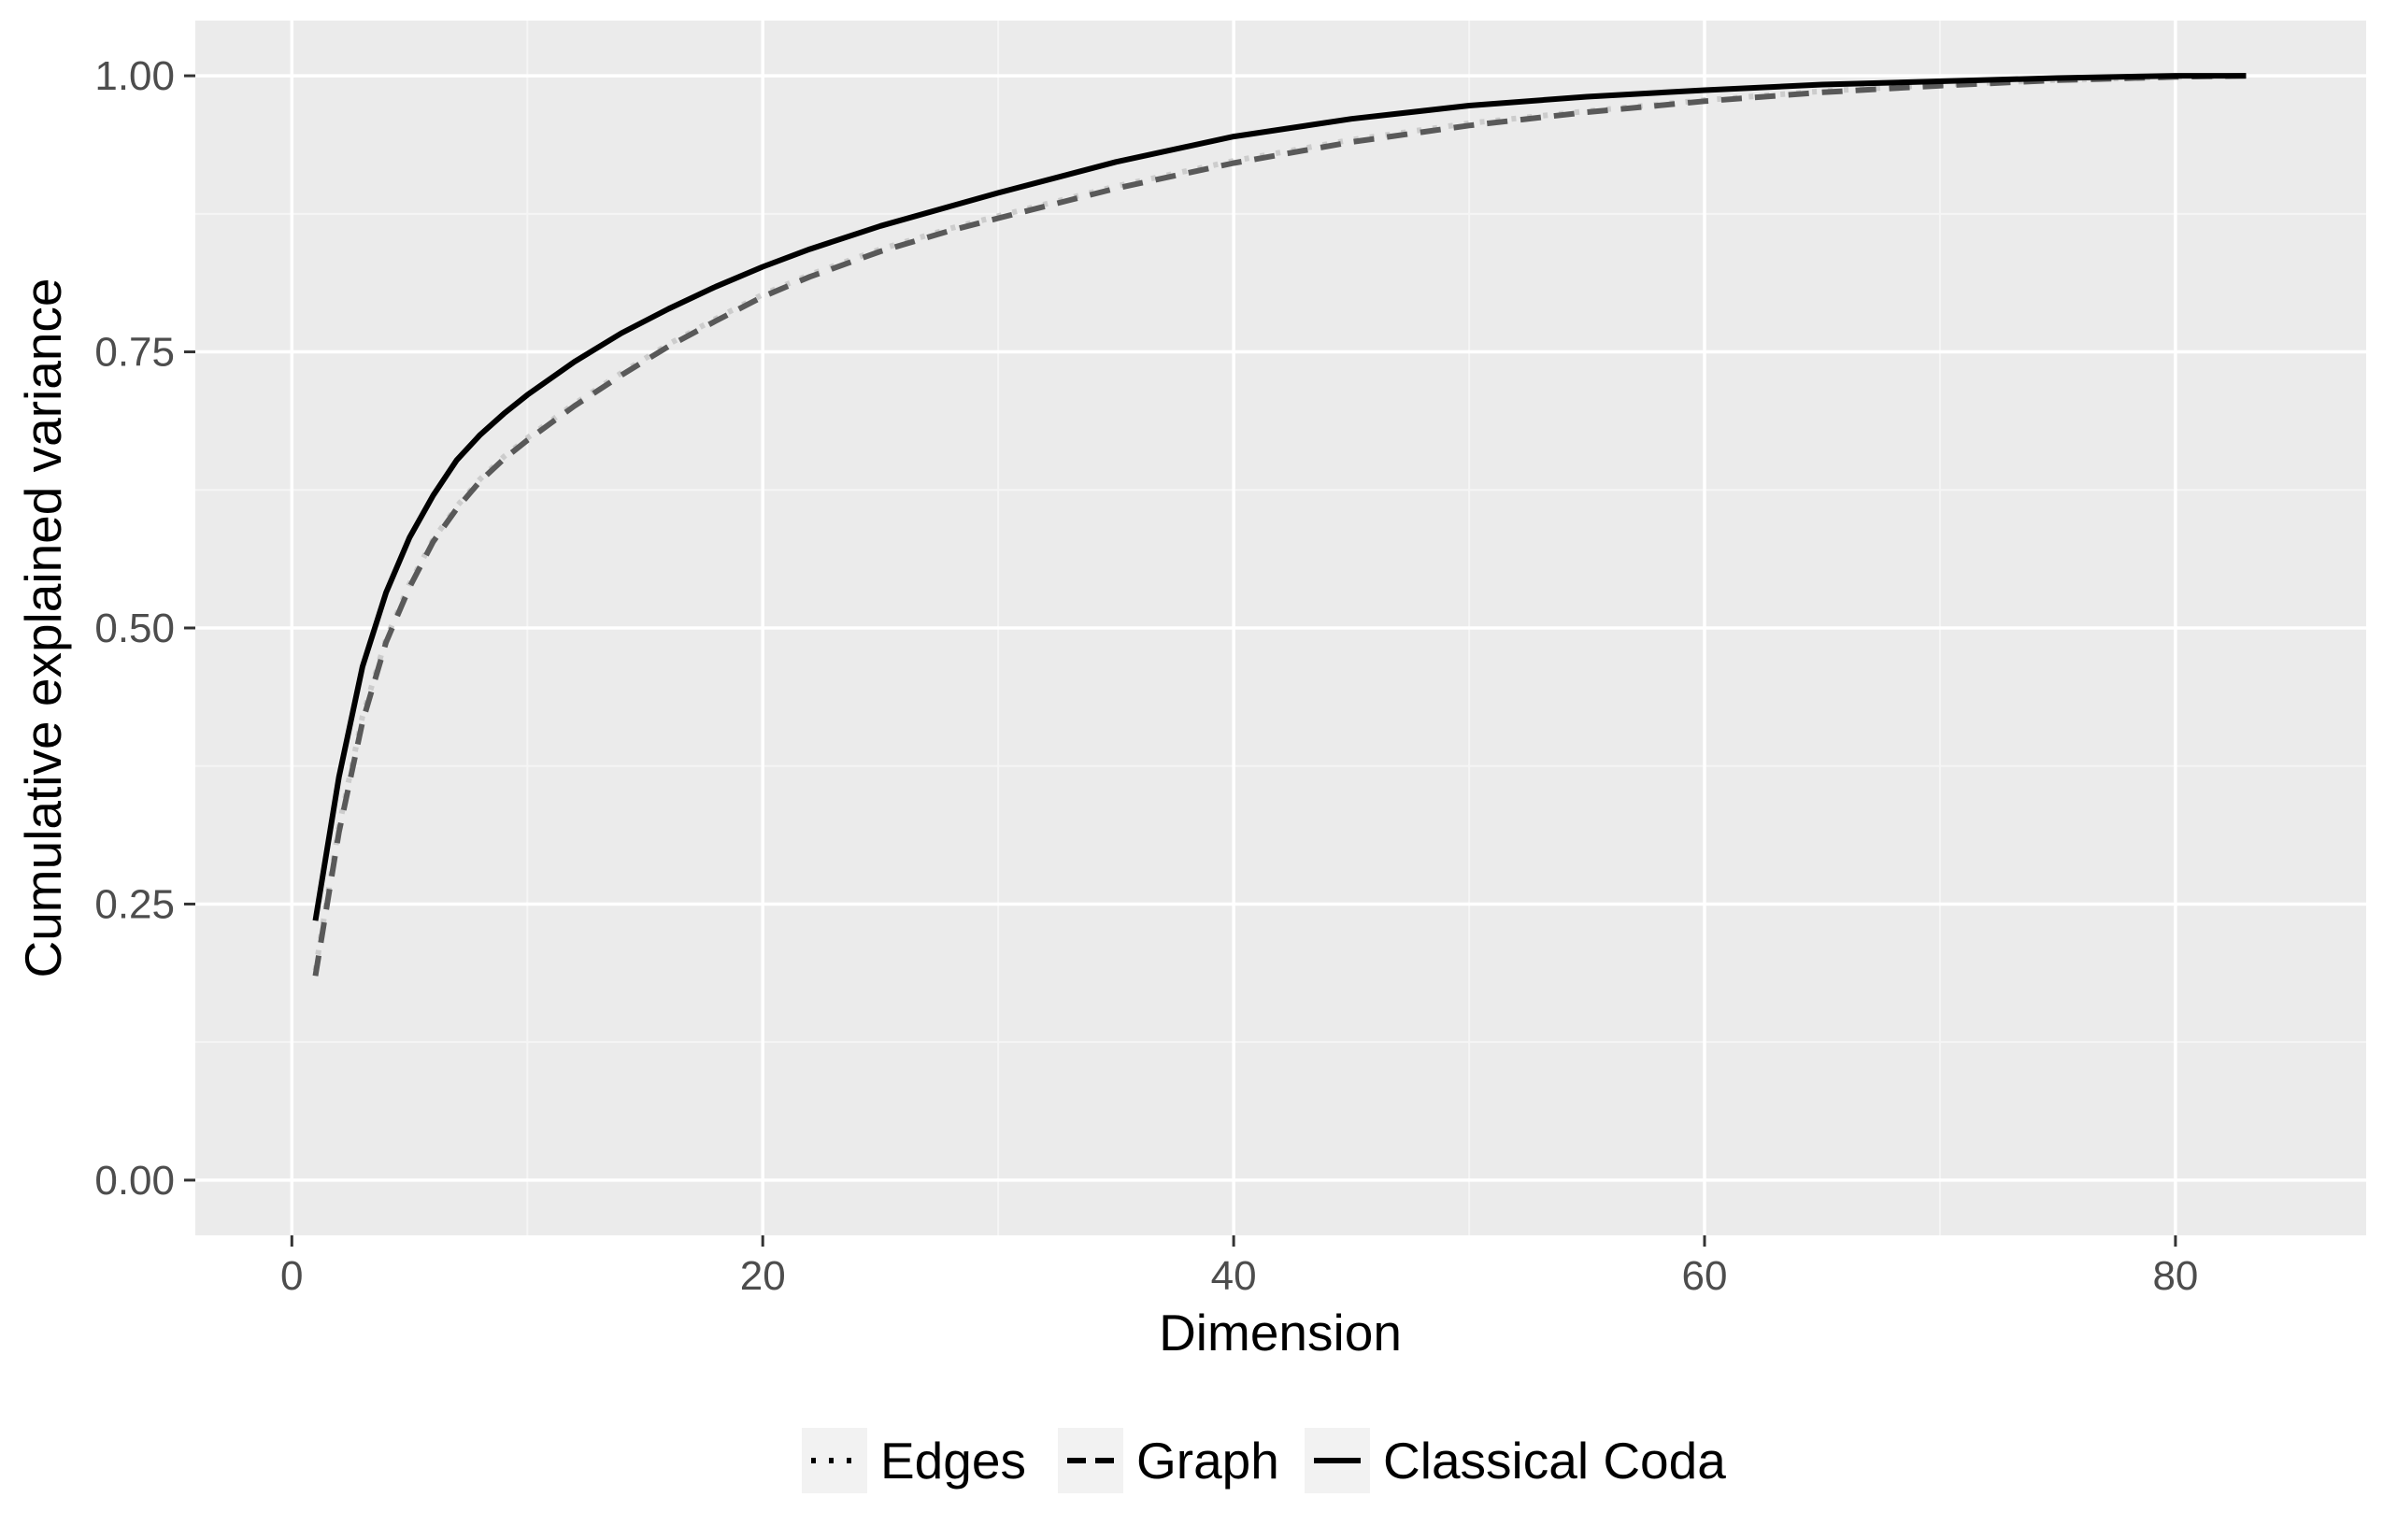  I want to click on y-tick-label: 0.50, so click(134, 628).